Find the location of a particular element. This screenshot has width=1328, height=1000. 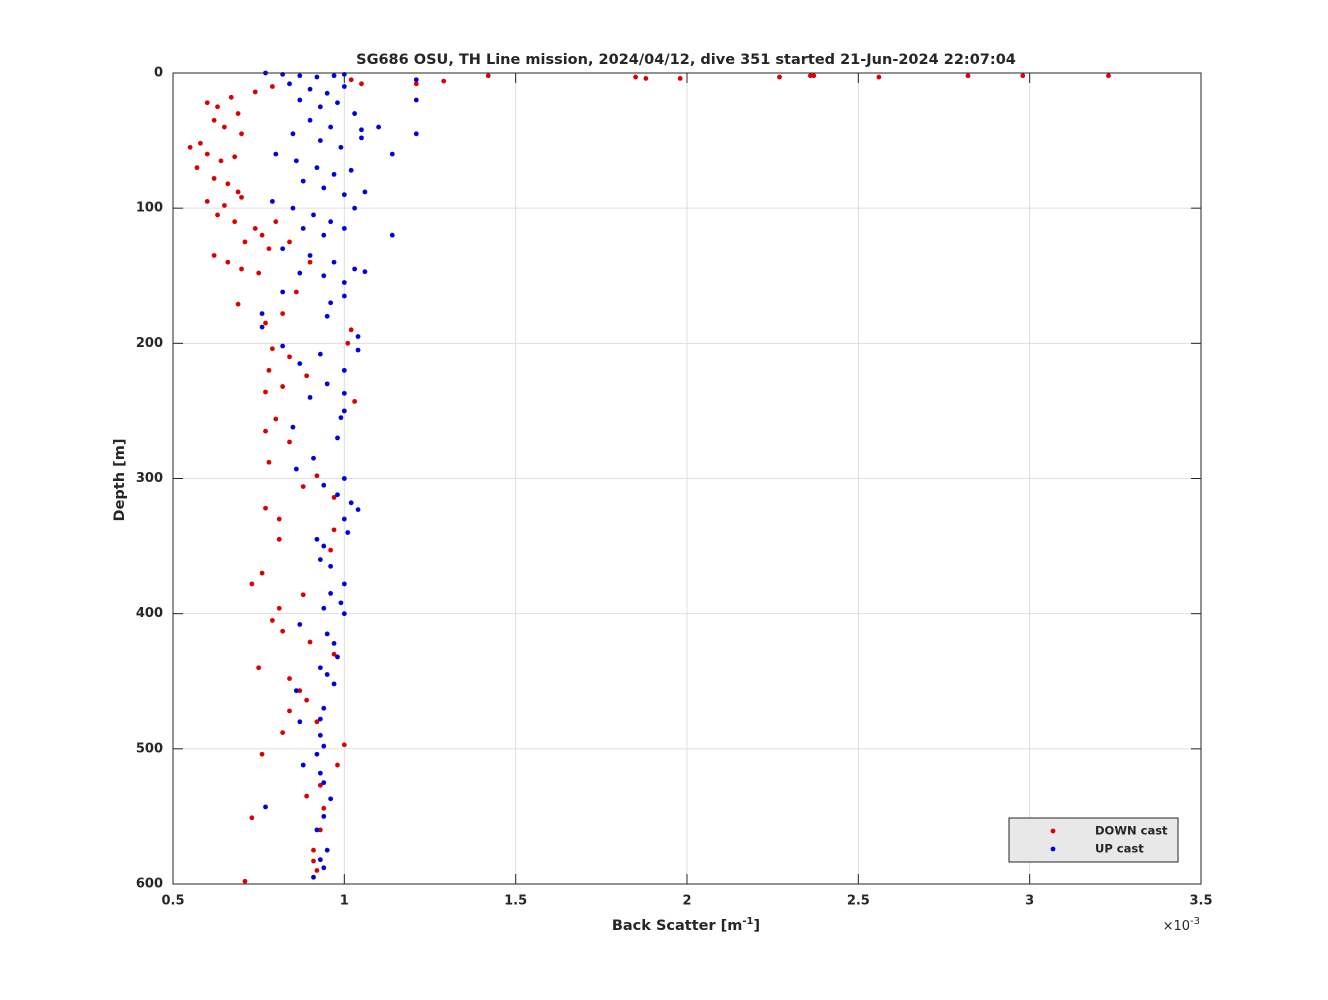

x-tick-label: 1.5 is located at coordinates (515, 901).